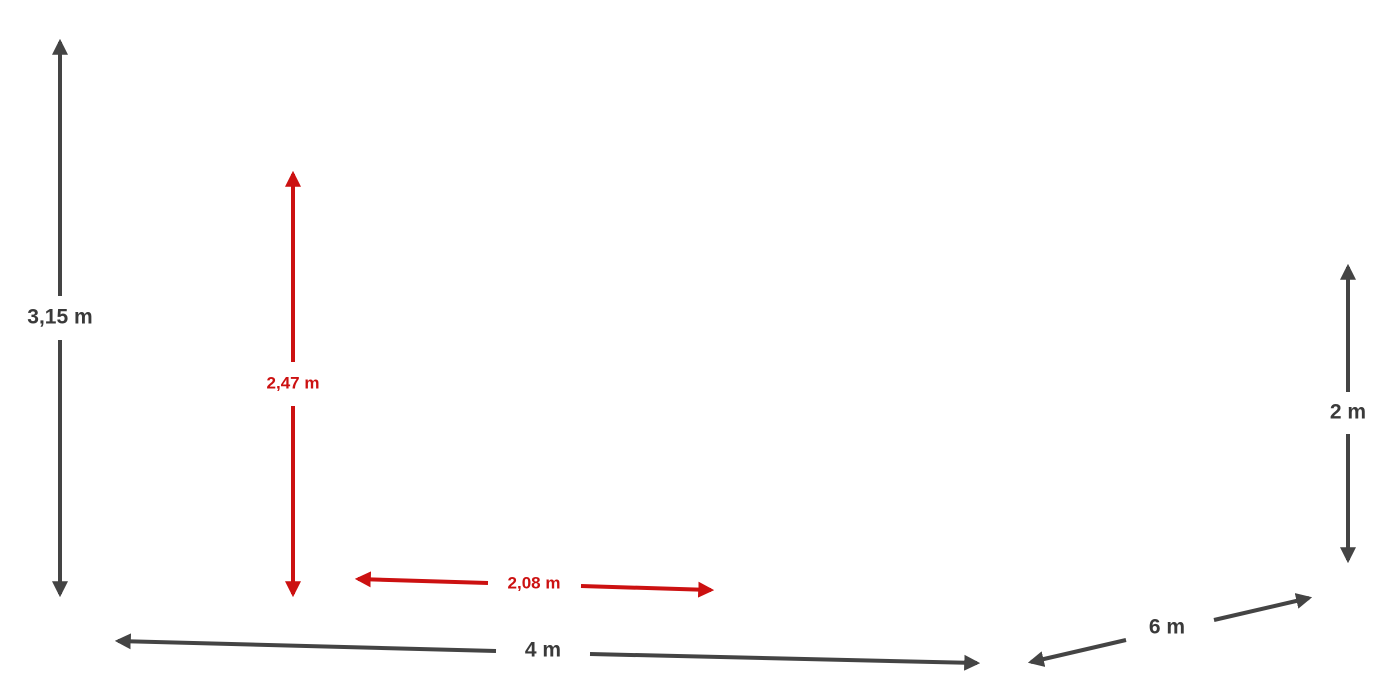  I want to click on dimension-label: 4 m, so click(543, 650).